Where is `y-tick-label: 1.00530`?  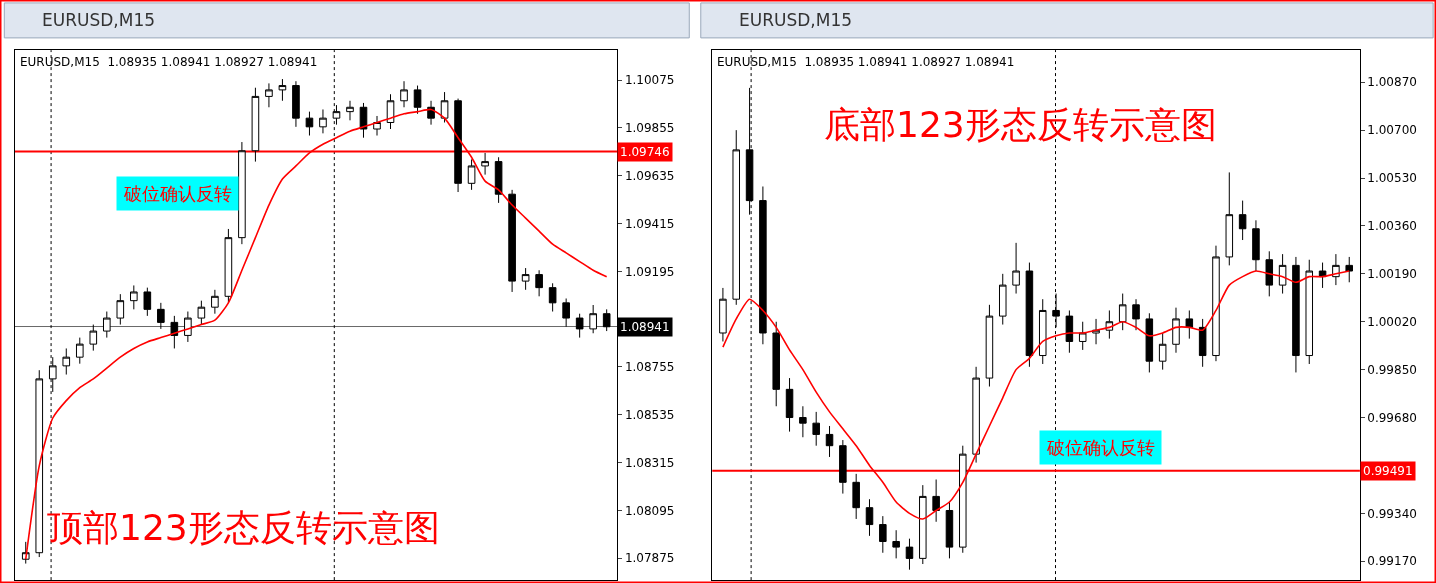 y-tick-label: 1.00530 is located at coordinates (1392, 178).